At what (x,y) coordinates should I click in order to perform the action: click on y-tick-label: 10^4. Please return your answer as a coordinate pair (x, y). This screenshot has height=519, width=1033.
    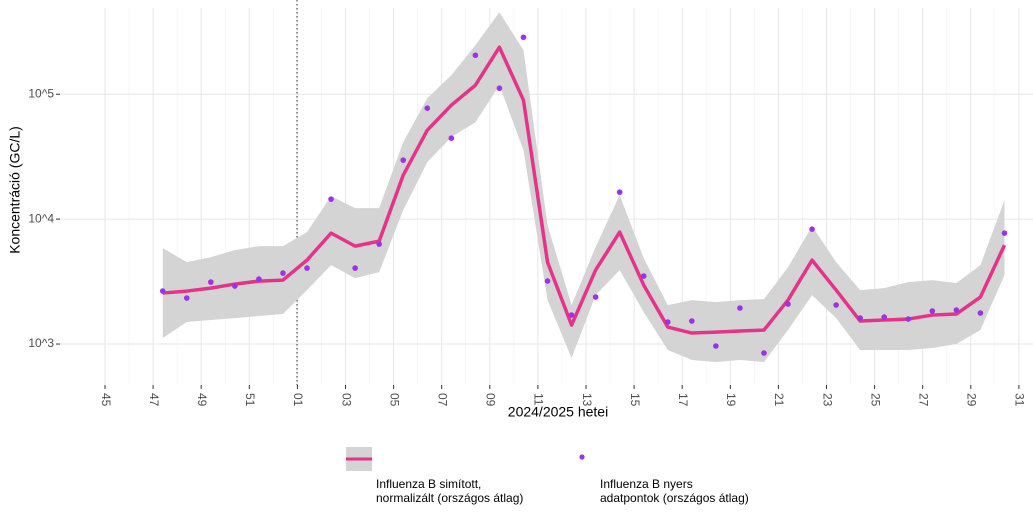
    Looking at the image, I should click on (41, 218).